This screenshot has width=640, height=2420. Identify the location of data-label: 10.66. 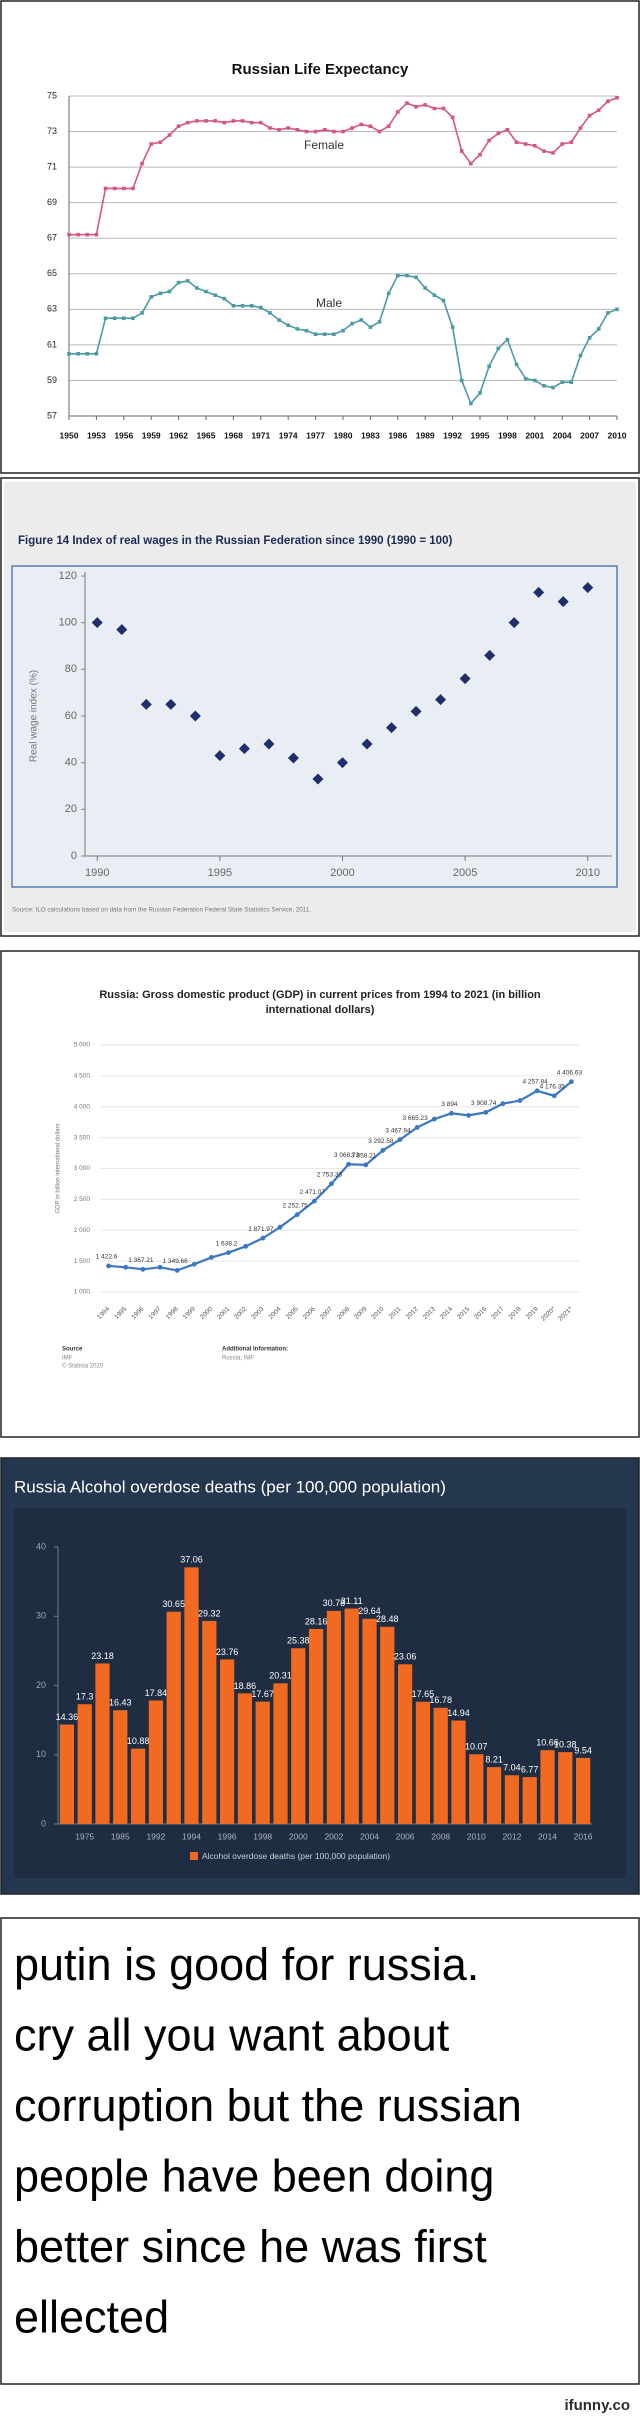
(547, 1743).